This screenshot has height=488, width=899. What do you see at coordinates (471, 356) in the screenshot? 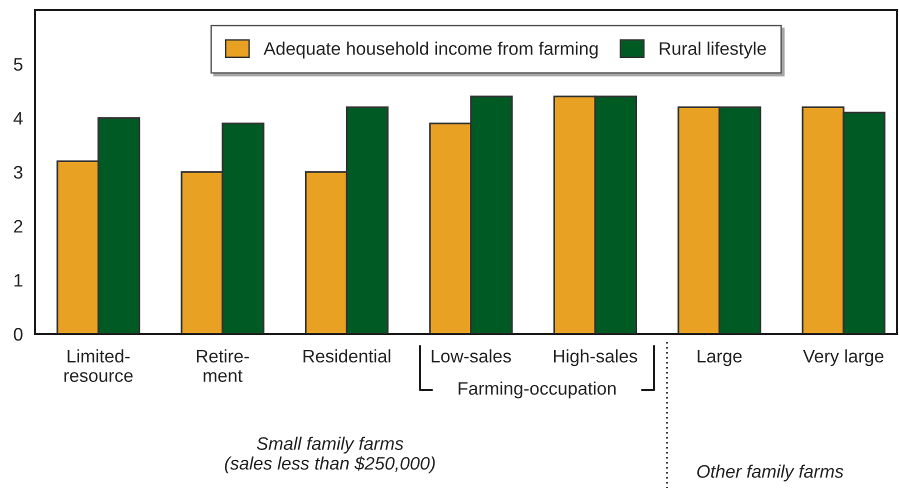
I see `x-tick-label: Low-sales` at bounding box center [471, 356].